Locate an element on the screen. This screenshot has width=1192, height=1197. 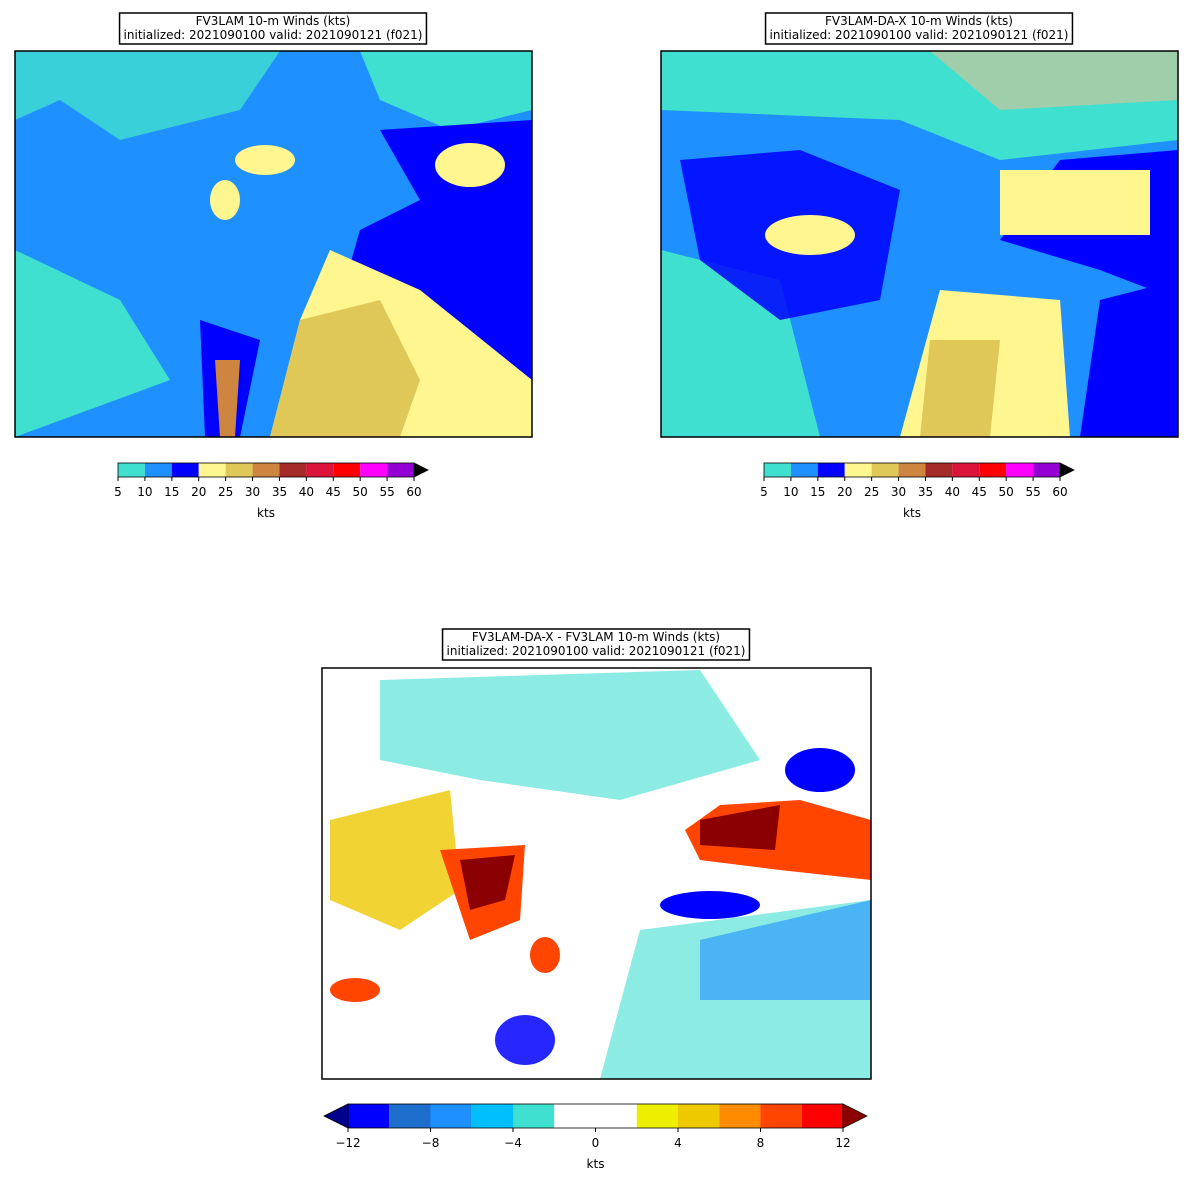
panel-title: FV3LAM-DA-X - FV3LAM 10-m Winds (kts) is located at coordinates (596, 637).